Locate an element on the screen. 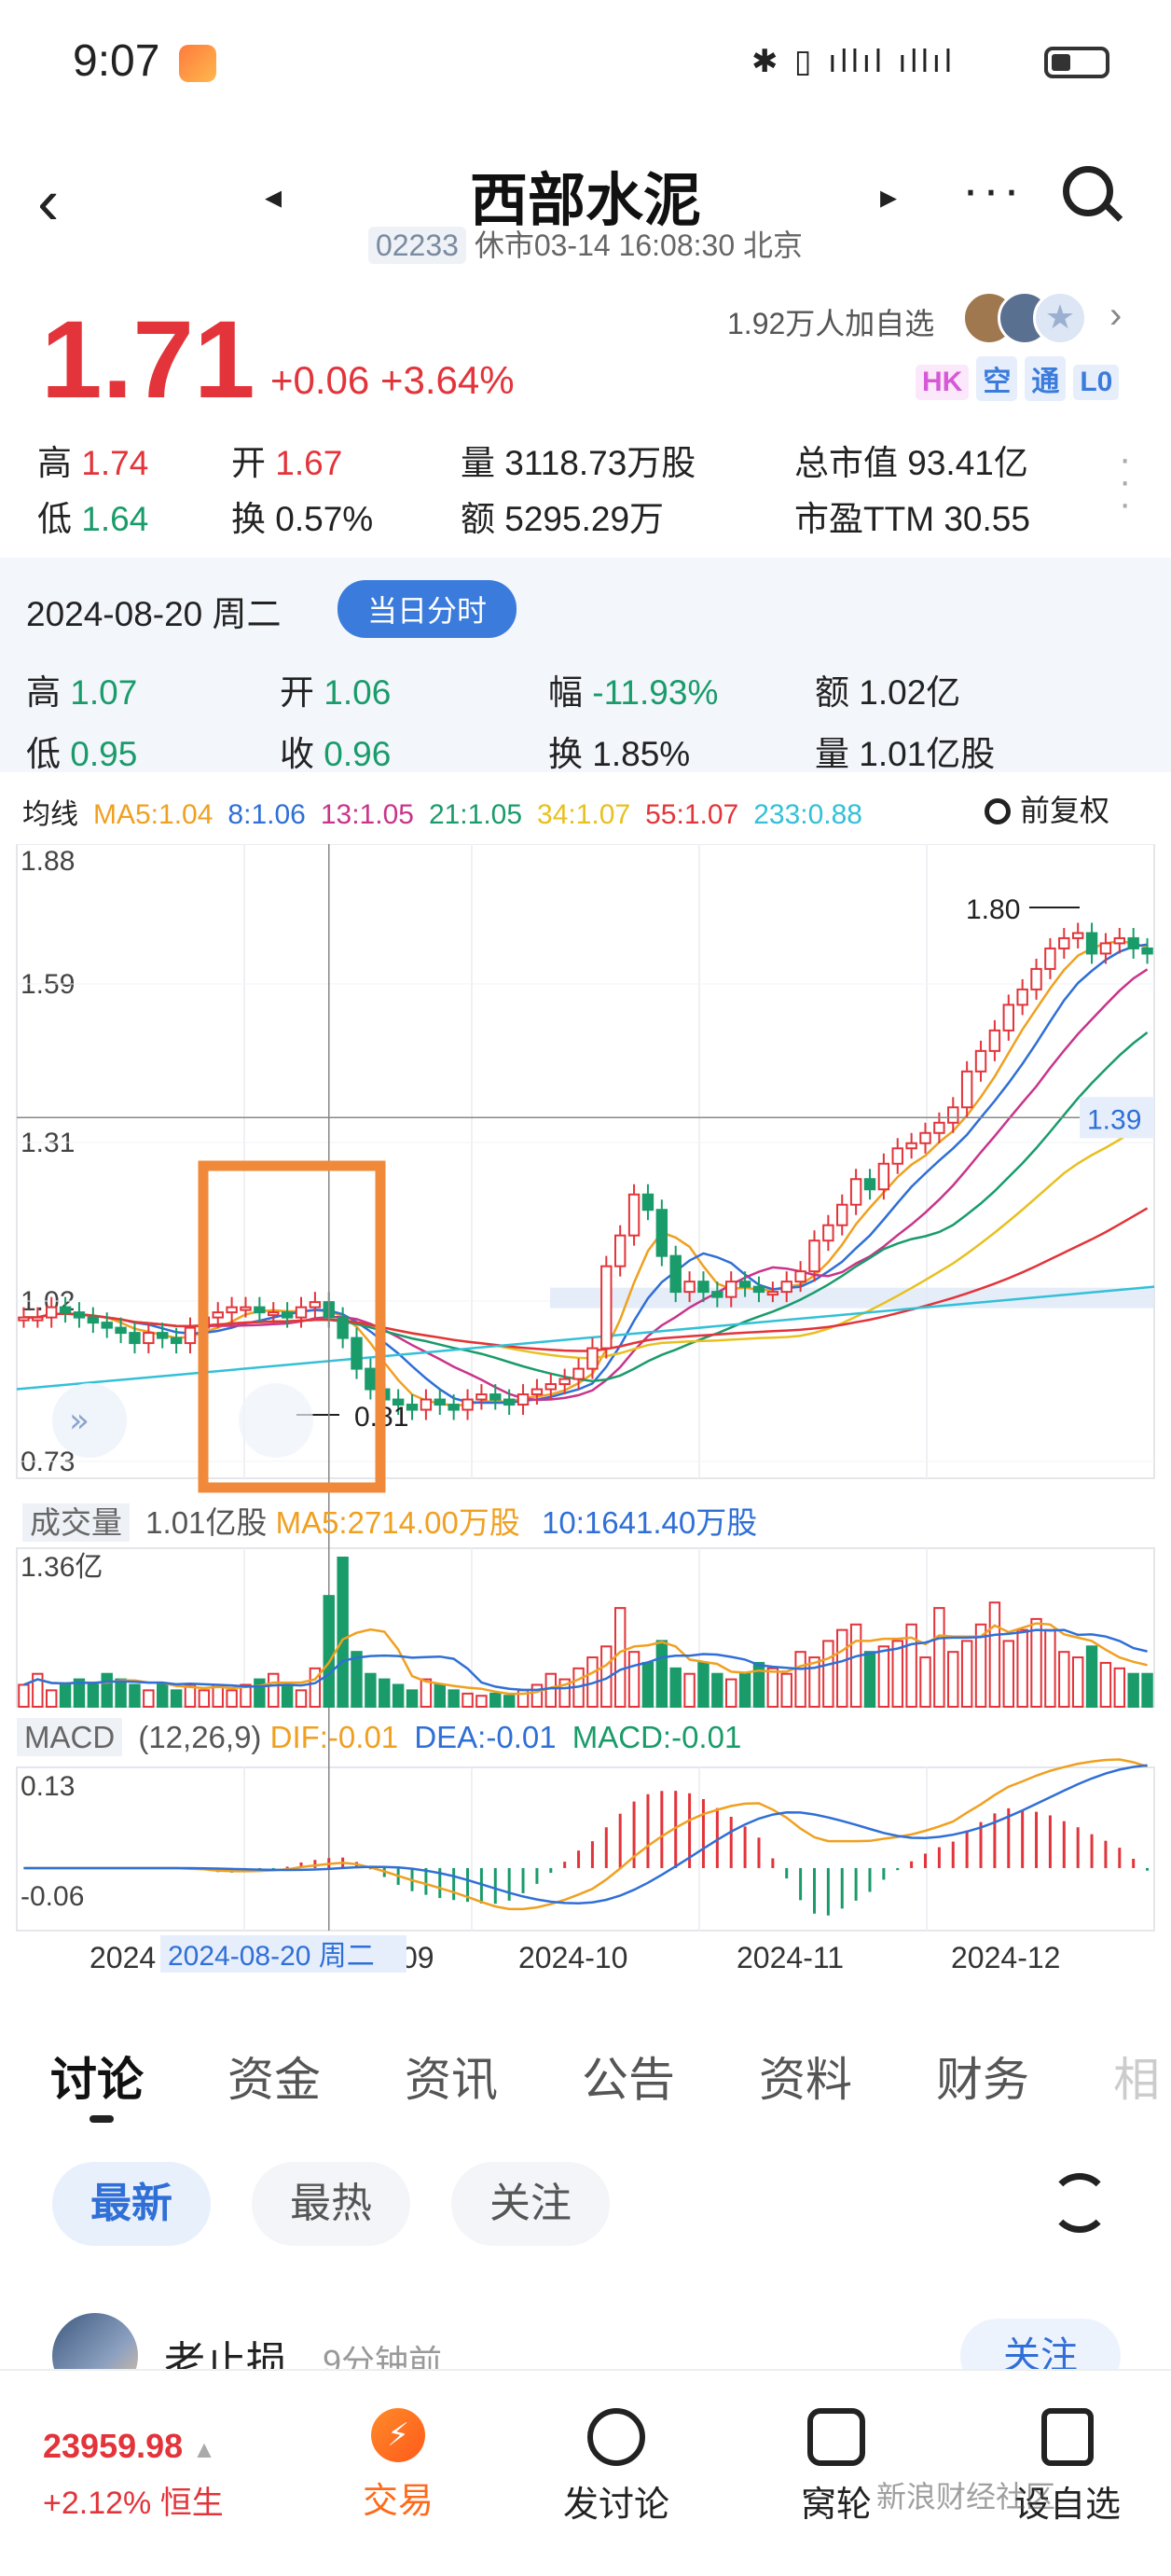 This screenshot has height=2576, width=1171. watermark: 新浪财经社区 is located at coordinates (966, 2497).